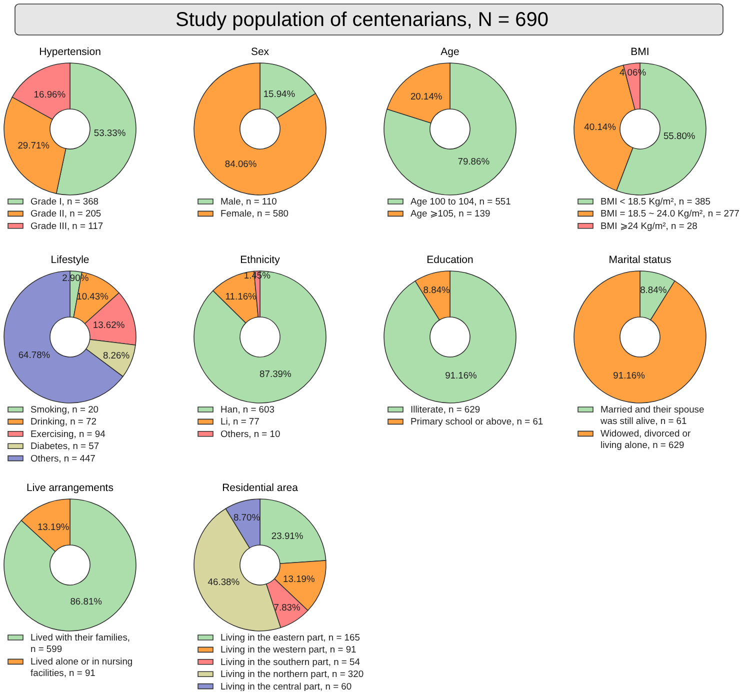 The height and width of the screenshot is (697, 742). What do you see at coordinates (65, 446) in the screenshot?
I see `legend-label: Diabetes, n = 57` at bounding box center [65, 446].